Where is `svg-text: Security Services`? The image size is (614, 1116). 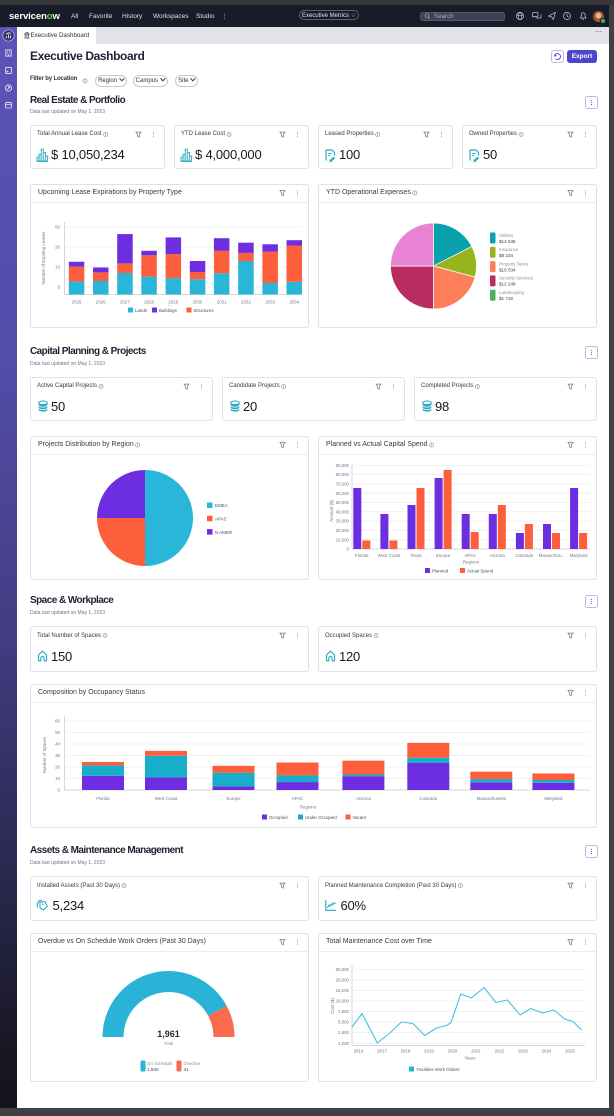
svg-text: Security Services is located at coordinates (516, 278).